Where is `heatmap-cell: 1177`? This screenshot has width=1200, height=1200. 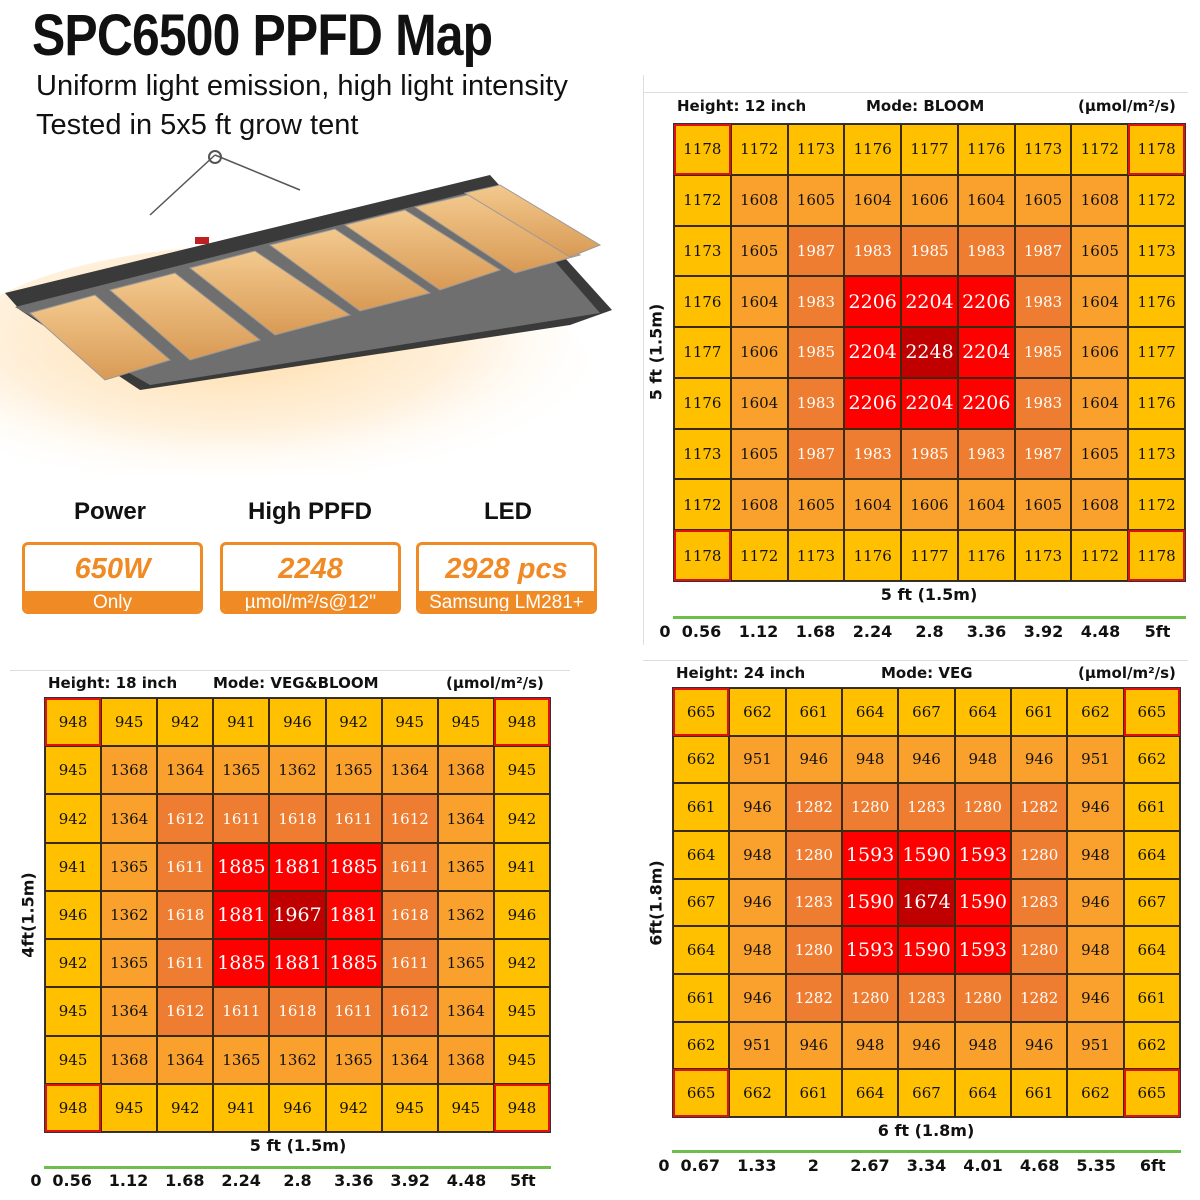
heatmap-cell: 1177 is located at coordinates (702, 352).